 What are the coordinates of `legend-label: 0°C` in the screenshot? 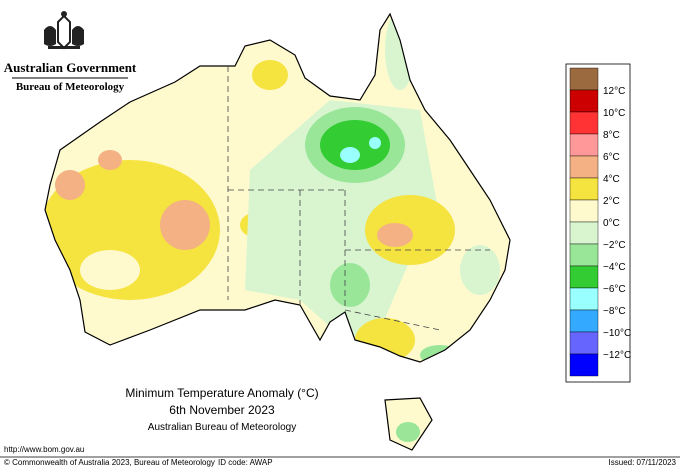 It's located at (611, 223).